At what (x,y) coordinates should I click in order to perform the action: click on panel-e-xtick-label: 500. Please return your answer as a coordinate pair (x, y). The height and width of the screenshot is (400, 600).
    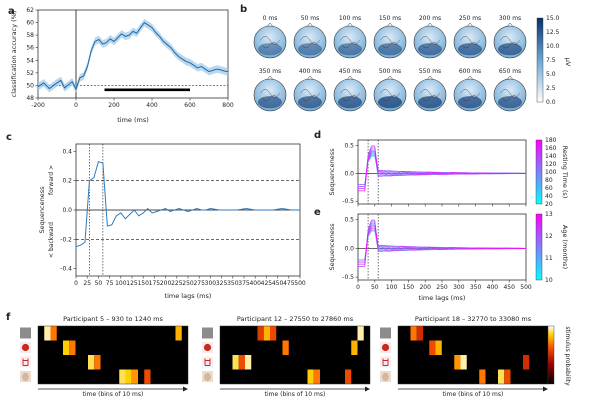
    Looking at the image, I should click on (526, 287).